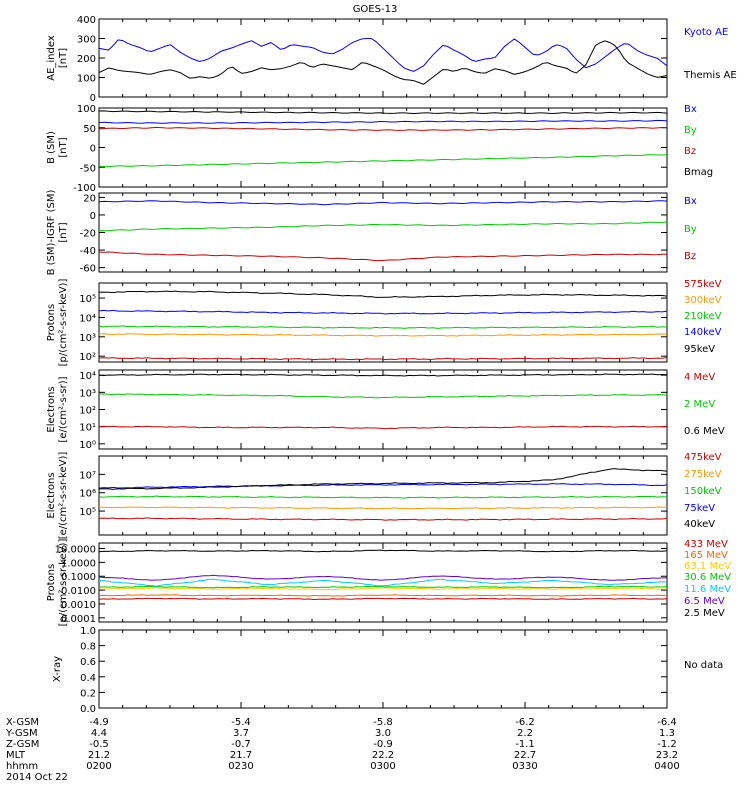 Image resolution: width=750 pixels, height=800 pixels. What do you see at coordinates (78, 619) in the screenshot?
I see `y-tick-label: 0.0001` at bounding box center [78, 619].